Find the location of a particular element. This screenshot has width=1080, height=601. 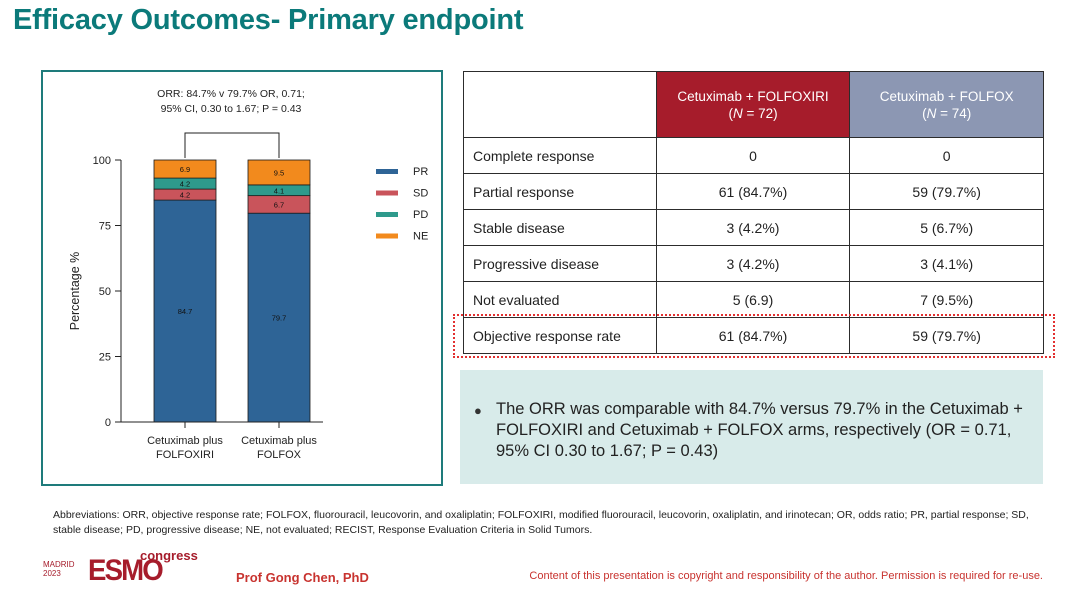

row-label: Not evaluated is located at coordinates (560, 299).